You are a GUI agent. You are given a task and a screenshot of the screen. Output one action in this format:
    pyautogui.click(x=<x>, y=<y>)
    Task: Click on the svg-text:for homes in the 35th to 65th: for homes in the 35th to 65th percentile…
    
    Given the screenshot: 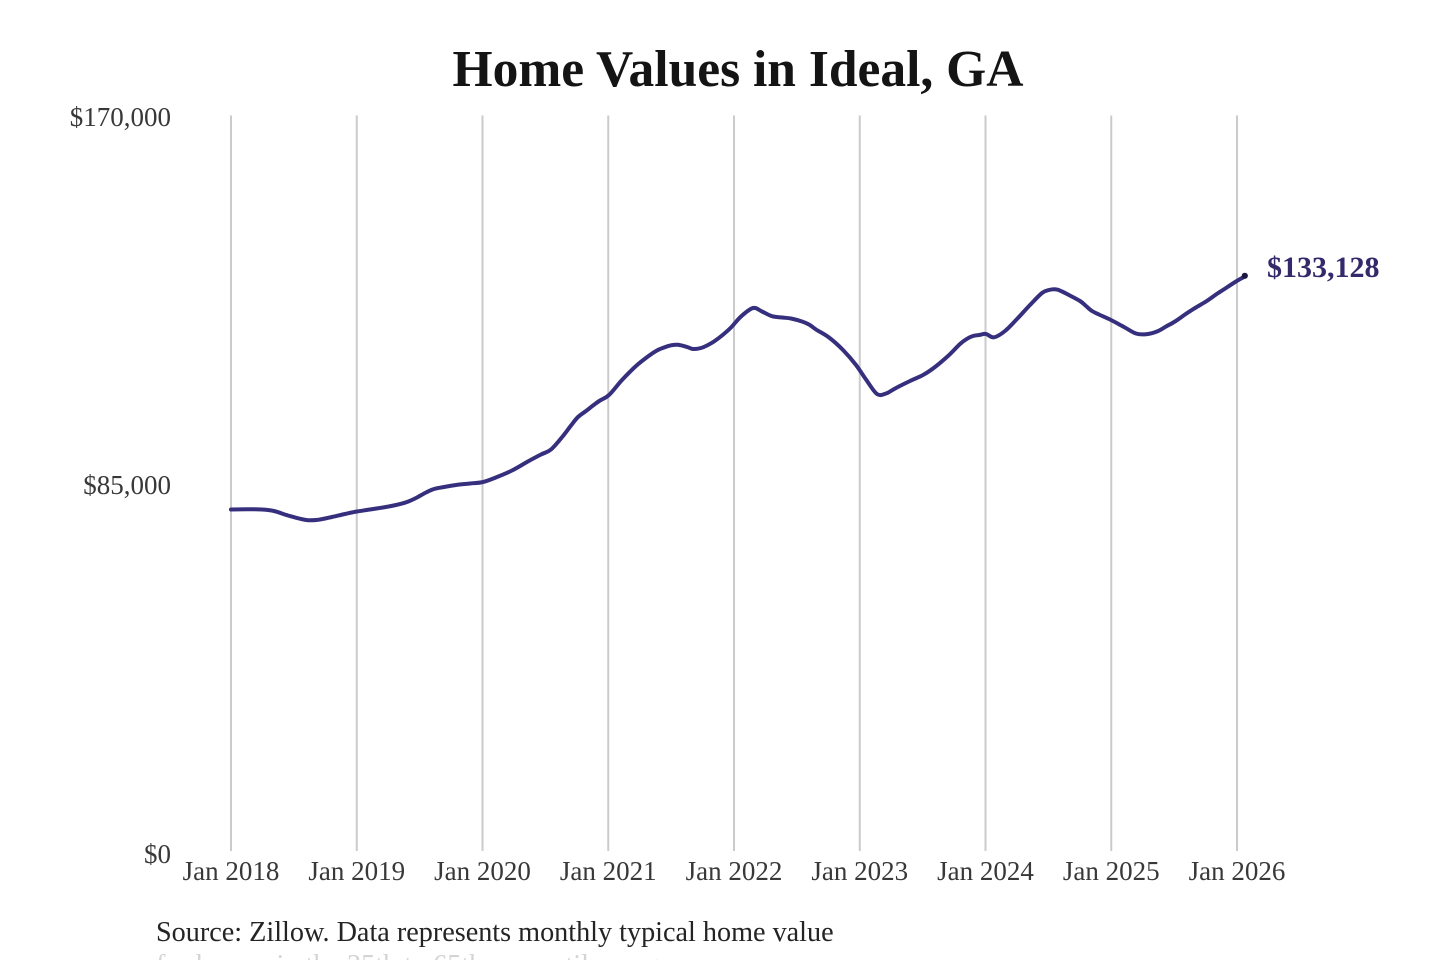 What is the action you would take?
    pyautogui.click(x=413, y=955)
    